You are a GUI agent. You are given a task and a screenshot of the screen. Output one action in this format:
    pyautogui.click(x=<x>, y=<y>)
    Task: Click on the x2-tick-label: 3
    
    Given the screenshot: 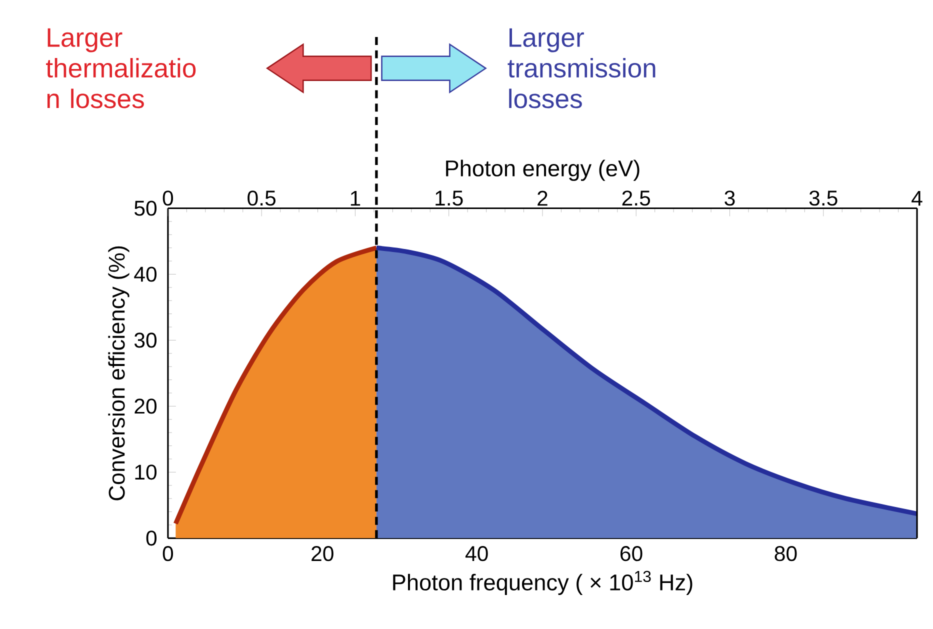 What is the action you would take?
    pyautogui.click(x=729, y=198)
    